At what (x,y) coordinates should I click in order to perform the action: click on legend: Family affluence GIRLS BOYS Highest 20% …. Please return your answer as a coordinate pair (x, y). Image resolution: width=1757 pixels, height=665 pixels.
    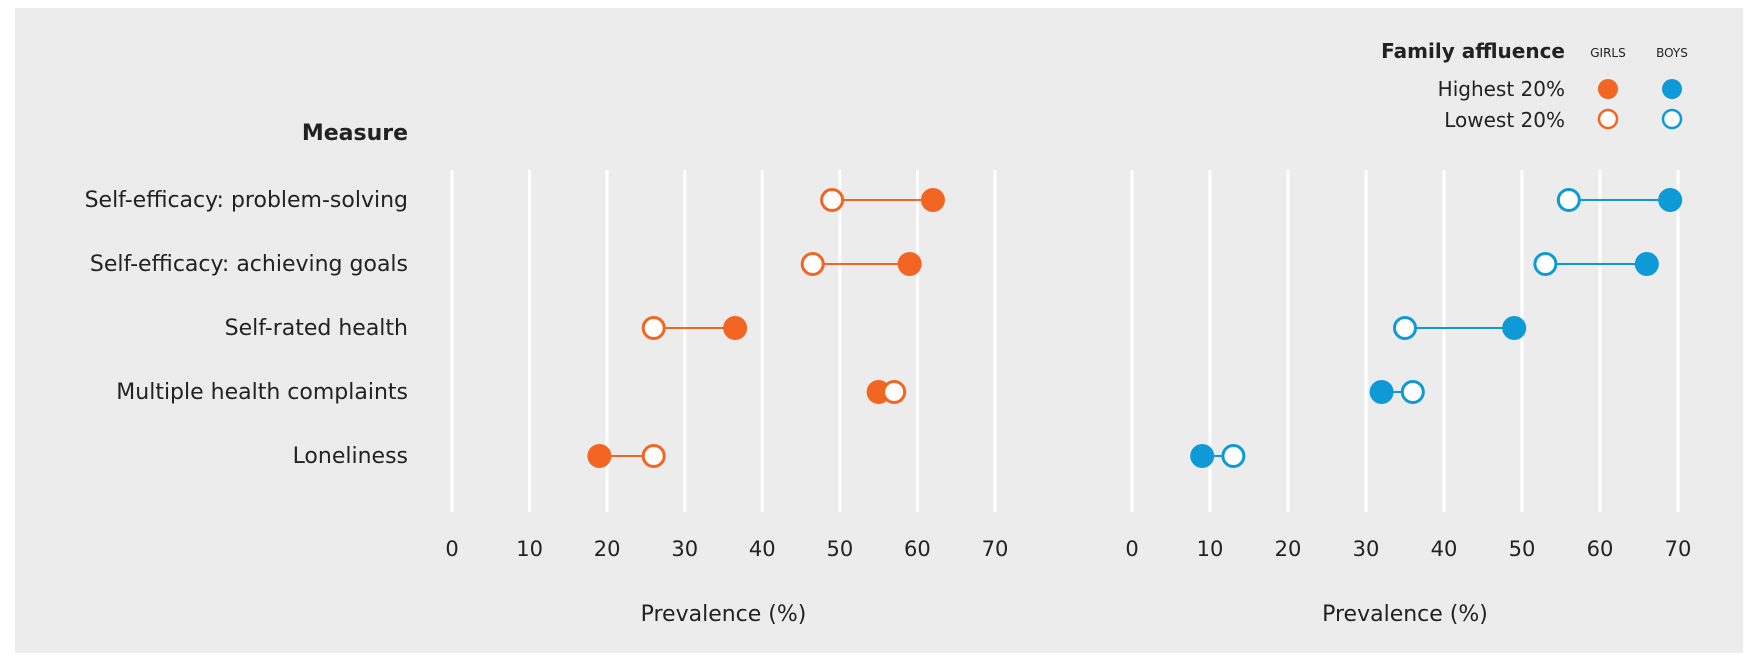
    Looking at the image, I should click on (1534, 85).